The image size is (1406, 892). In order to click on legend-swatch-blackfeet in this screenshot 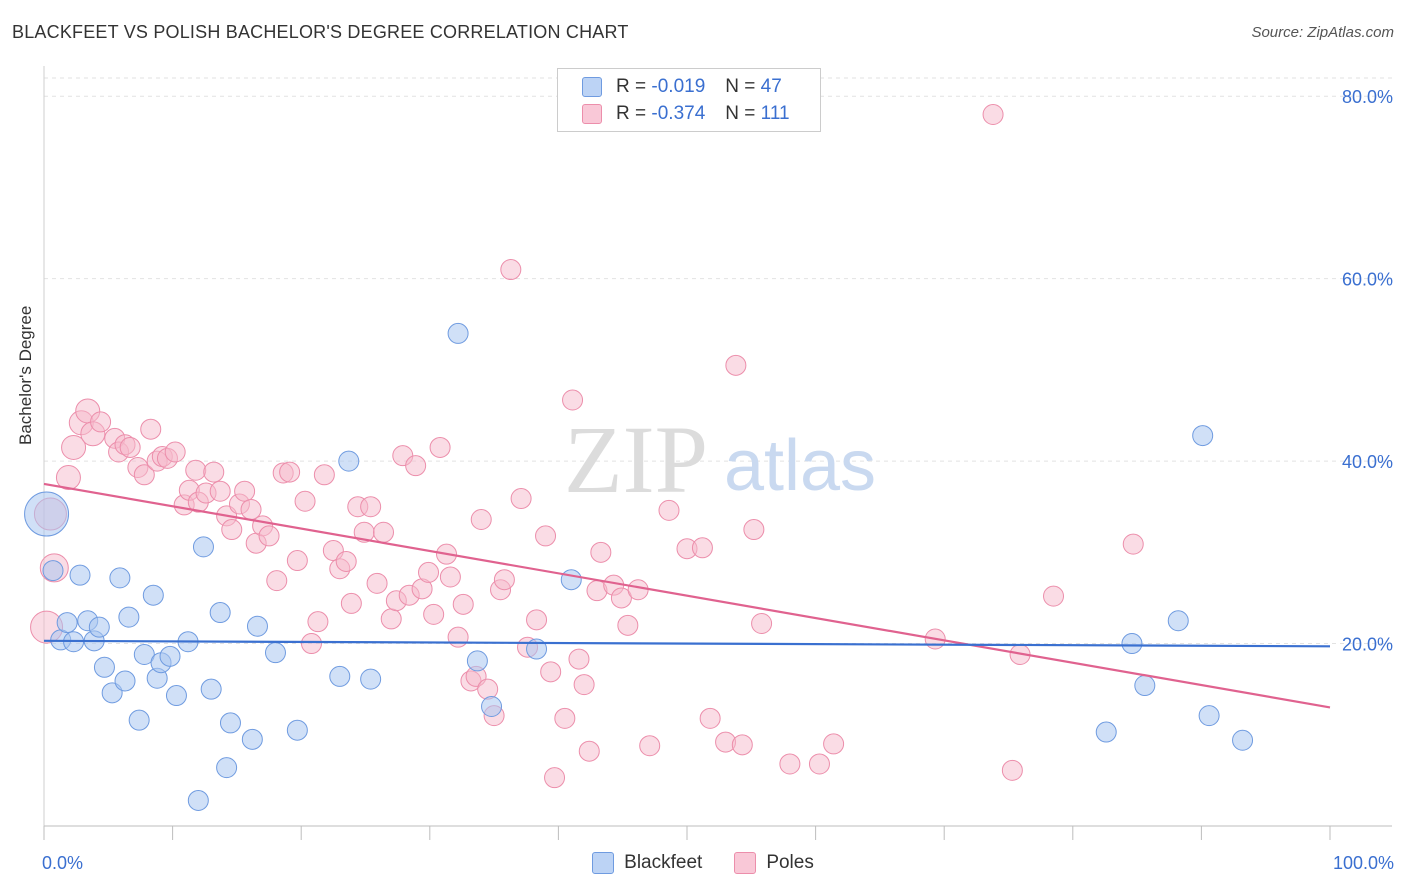, I will do `click(592, 87)`.